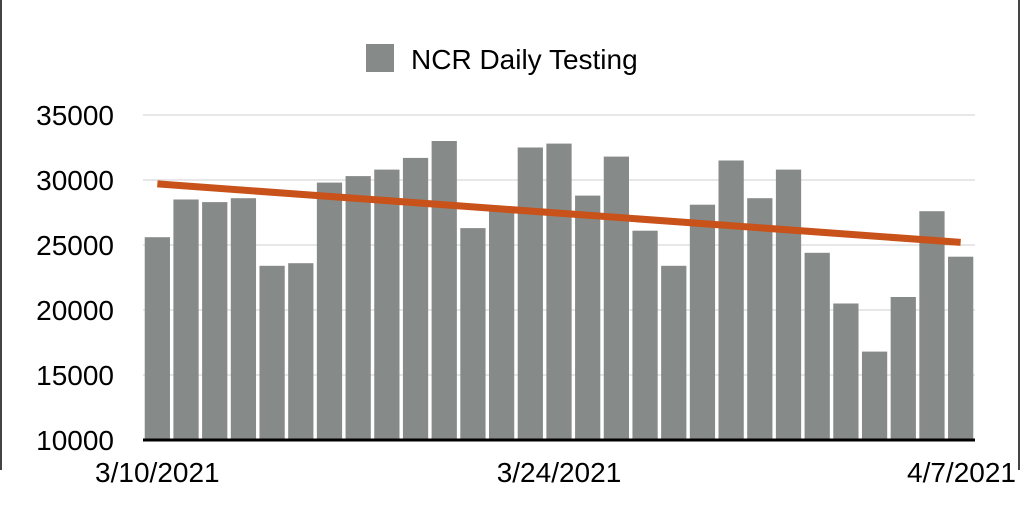 This screenshot has height=522, width=1023. Describe the element at coordinates (75, 180) in the screenshot. I see `y-tick-label: 30000` at that location.